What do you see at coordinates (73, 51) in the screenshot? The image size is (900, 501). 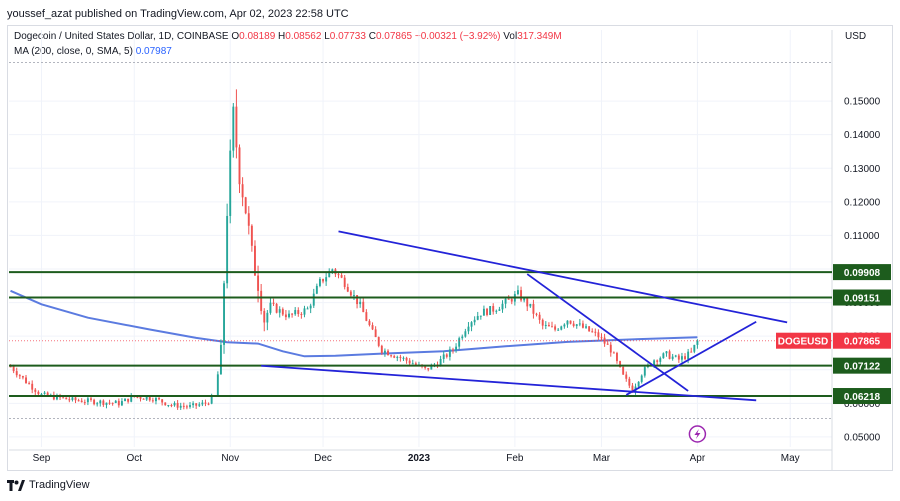 I see `ma-label: MA (200, close, 0, SMA, 5)` at bounding box center [73, 51].